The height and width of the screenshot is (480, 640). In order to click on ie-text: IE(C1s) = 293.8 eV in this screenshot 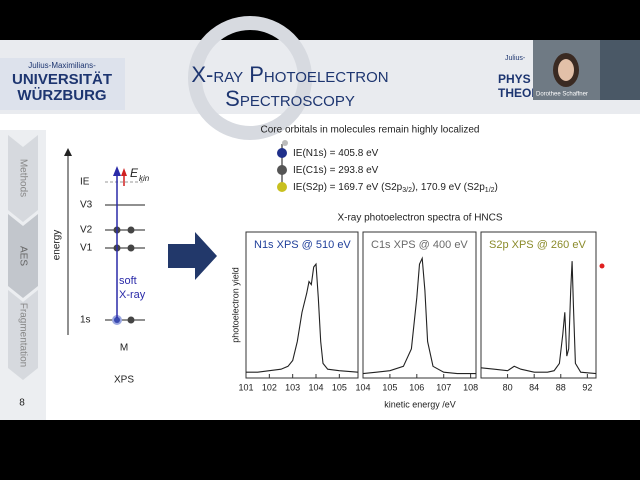, I will do `click(336, 170)`.